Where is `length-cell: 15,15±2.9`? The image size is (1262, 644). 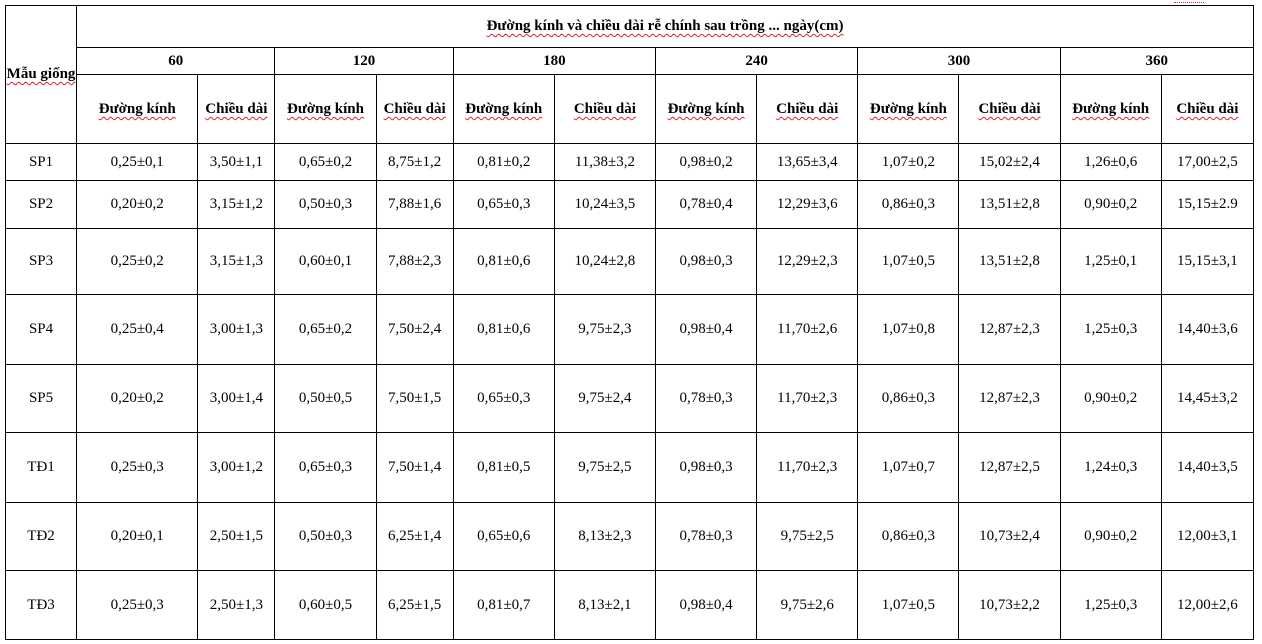
length-cell: 15,15±2.9 is located at coordinates (1207, 204).